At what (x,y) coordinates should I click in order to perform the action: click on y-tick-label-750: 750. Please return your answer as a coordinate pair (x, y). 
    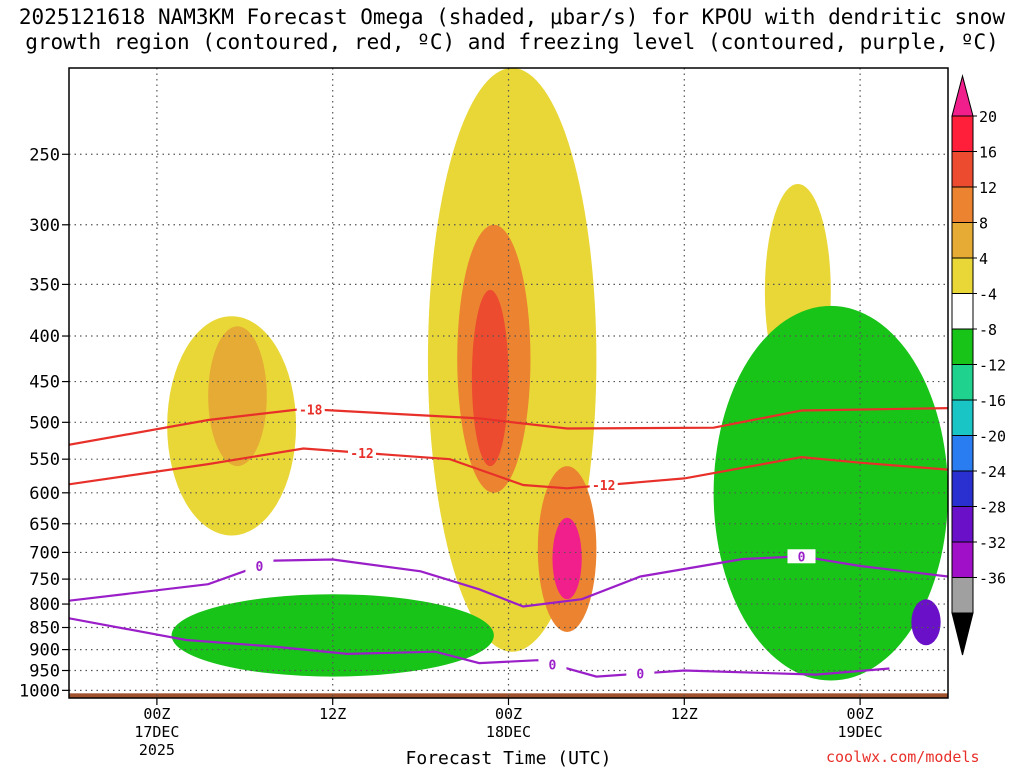
    Looking at the image, I should click on (44, 580).